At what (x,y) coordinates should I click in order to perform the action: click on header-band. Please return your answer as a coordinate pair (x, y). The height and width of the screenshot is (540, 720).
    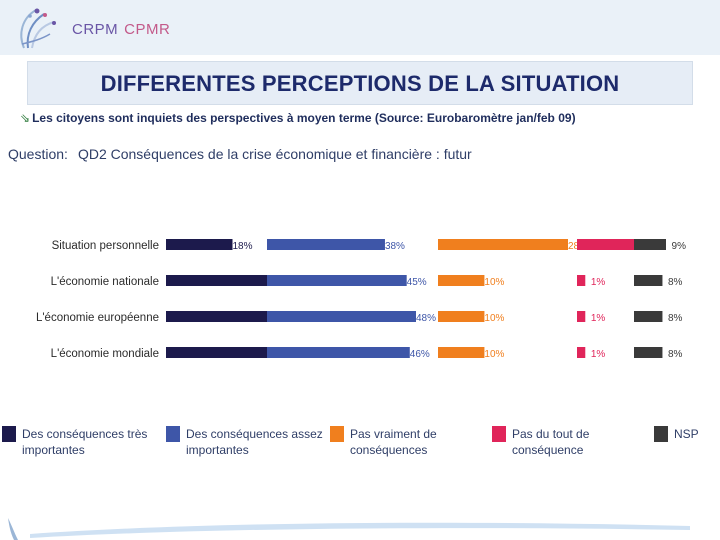
    Looking at the image, I should click on (360, 27).